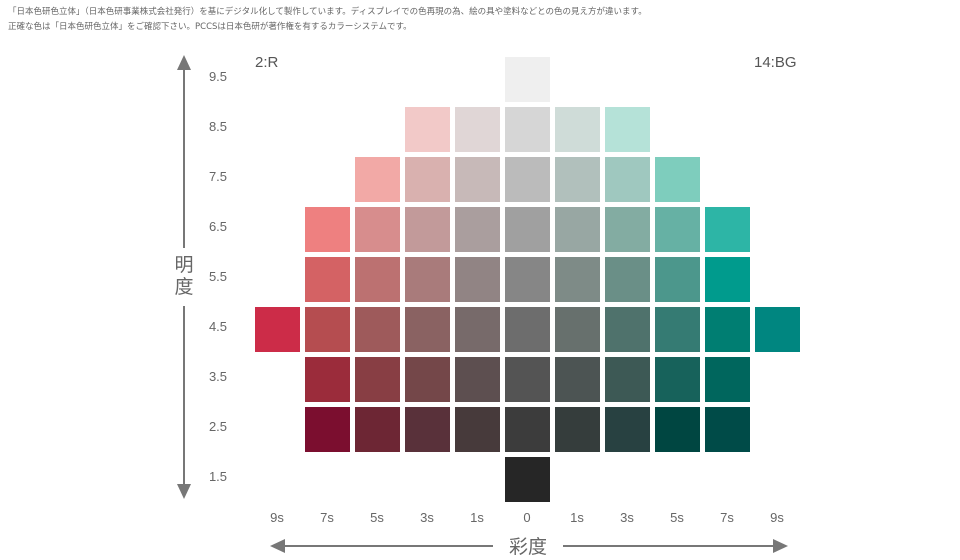 This screenshot has width=960, height=560. I want to click on lightness-axis-arrow, so click(184, 277).